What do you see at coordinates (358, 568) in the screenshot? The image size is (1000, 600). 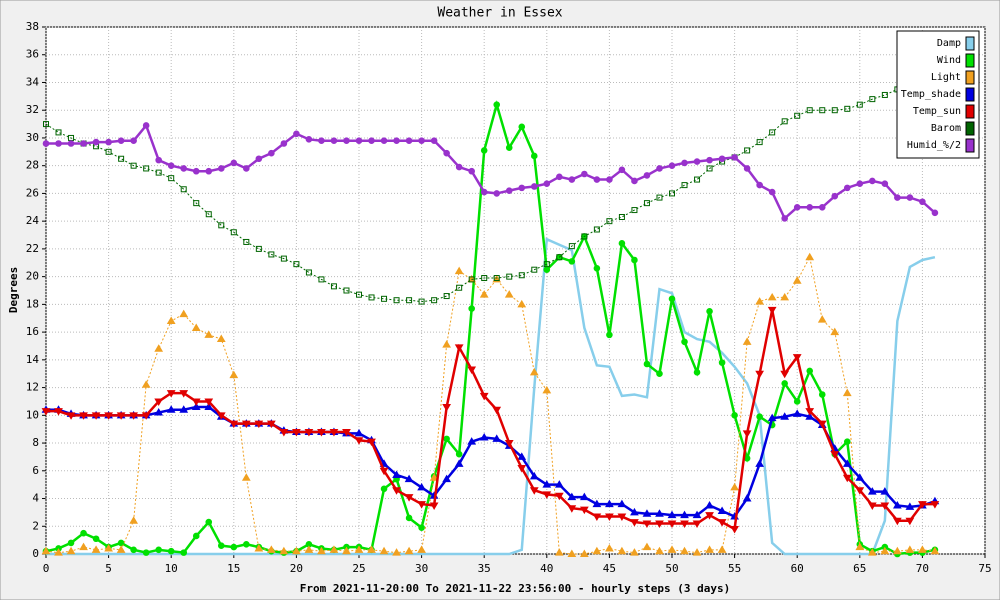 I see `x-tick-label: 25` at bounding box center [358, 568].